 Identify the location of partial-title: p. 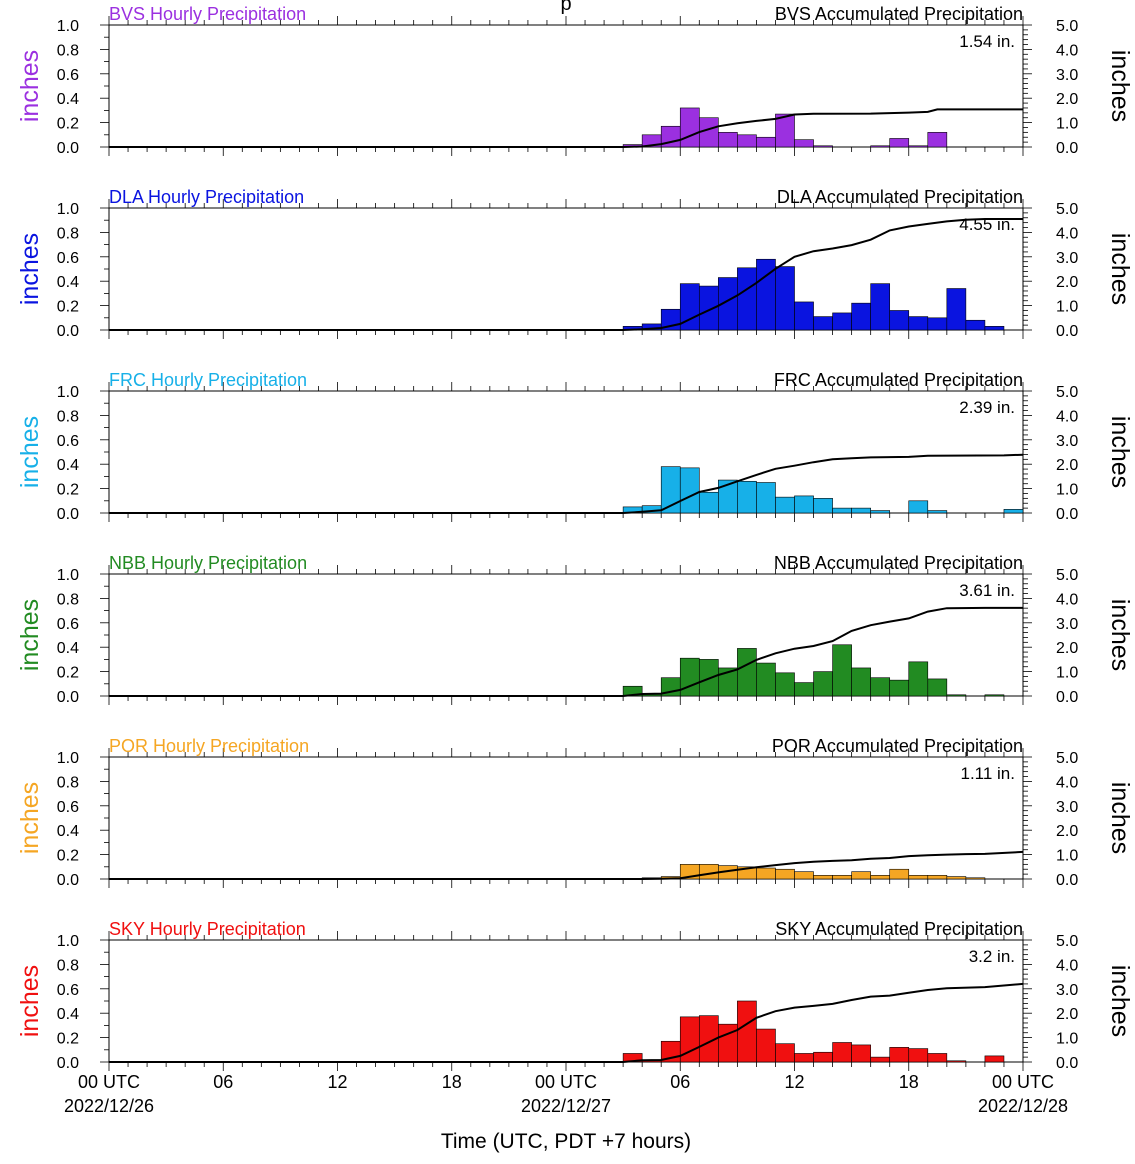
(565, 7).